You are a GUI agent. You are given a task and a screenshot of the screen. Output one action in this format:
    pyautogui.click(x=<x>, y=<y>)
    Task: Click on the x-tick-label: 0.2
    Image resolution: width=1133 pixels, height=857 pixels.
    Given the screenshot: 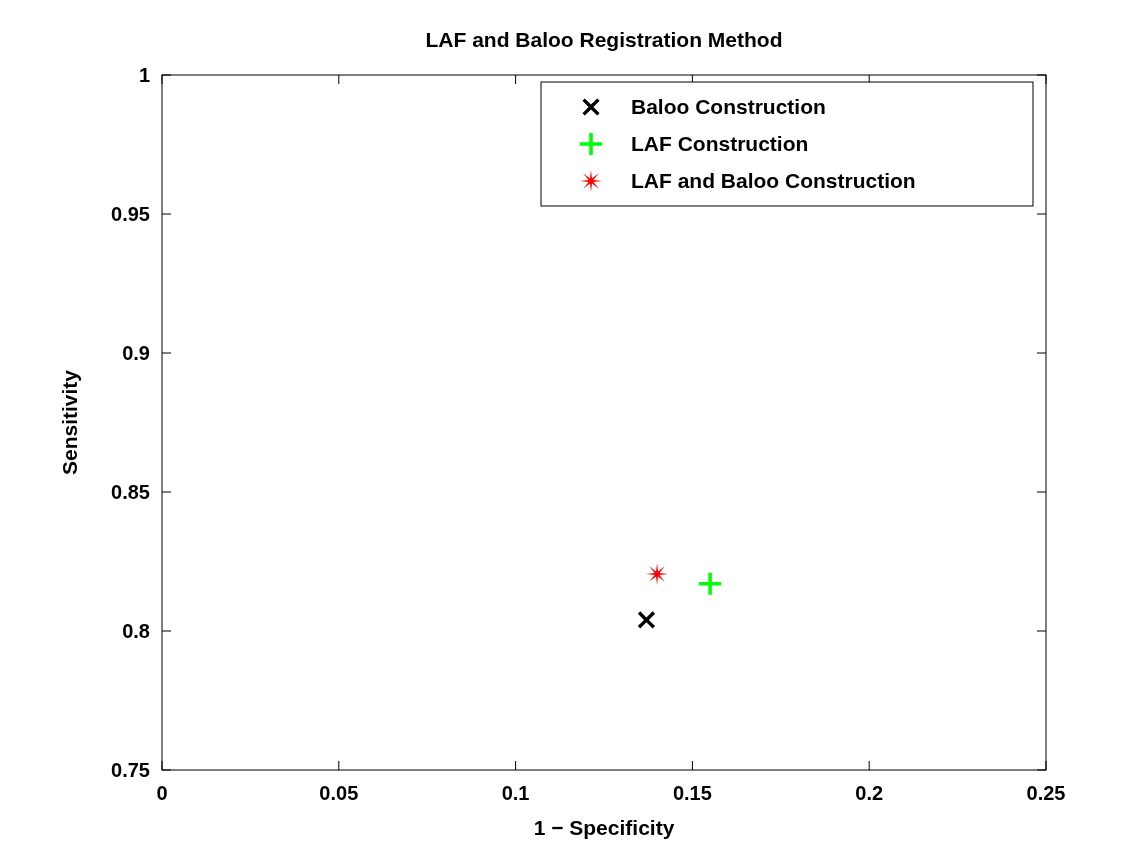 What is the action you would take?
    pyautogui.click(x=869, y=793)
    